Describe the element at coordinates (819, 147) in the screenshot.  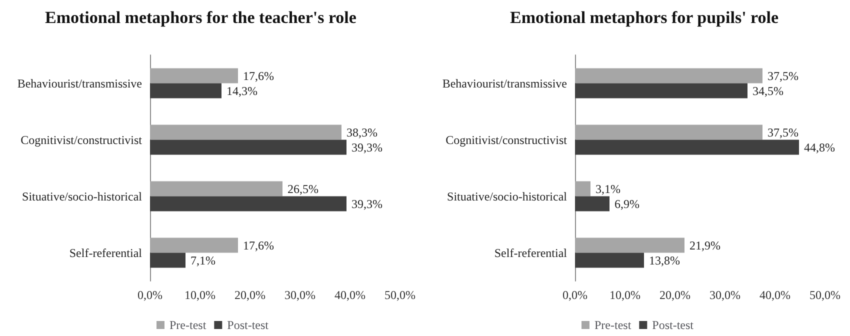
I see `data-label: 44,8%` at that location.